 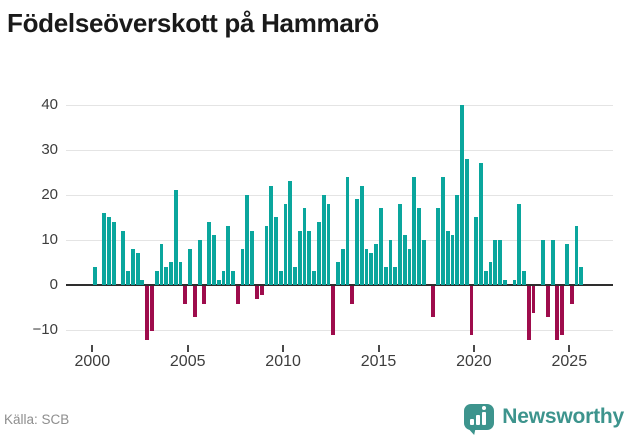 I want to click on x-axis-label: 2010, so click(x=283, y=361).